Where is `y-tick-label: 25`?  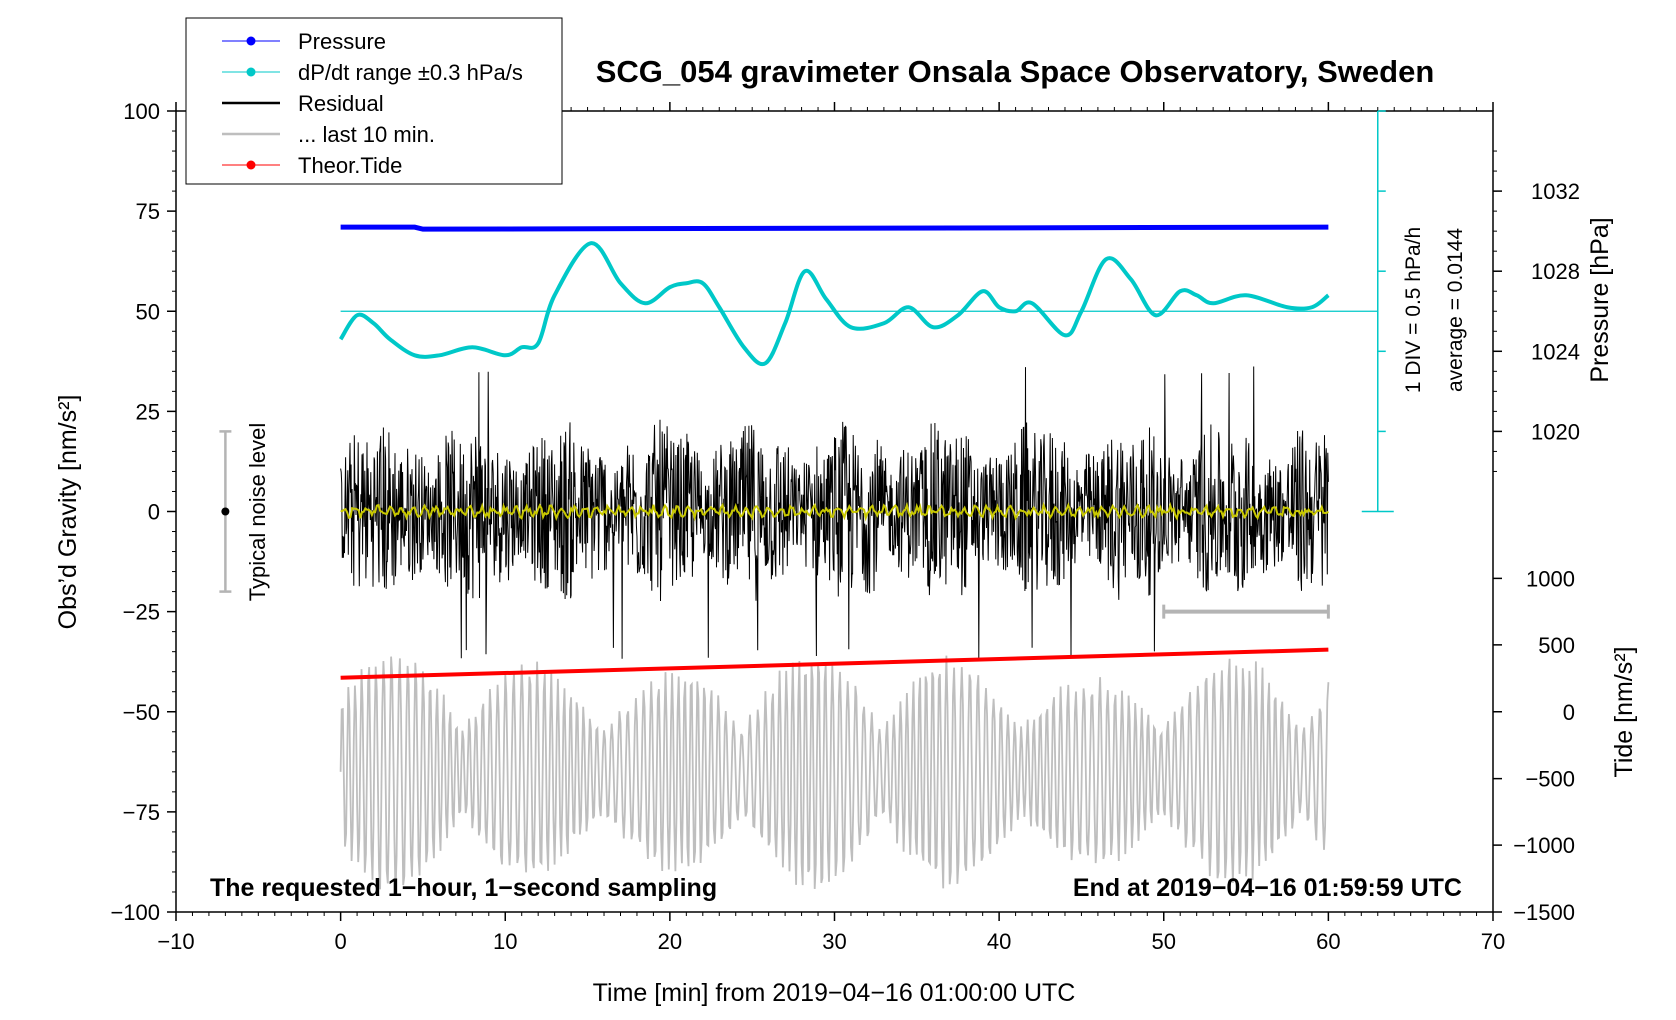
y-tick-label: 25 is located at coordinates (148, 411).